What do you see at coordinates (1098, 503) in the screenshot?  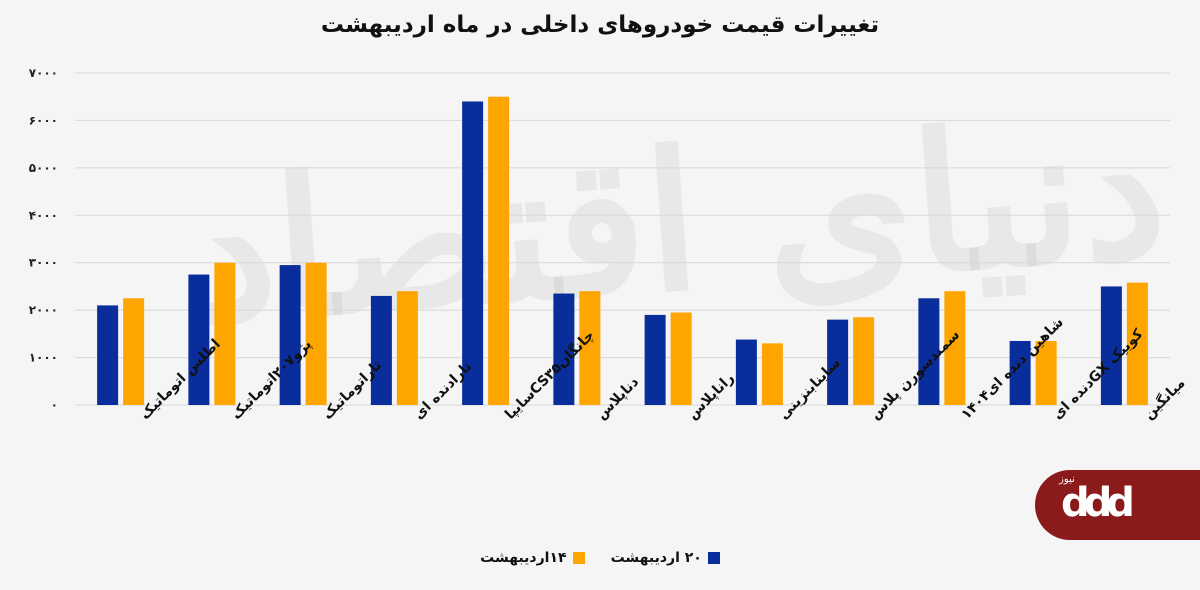 I see `logo-mark: ddd` at bounding box center [1098, 503].